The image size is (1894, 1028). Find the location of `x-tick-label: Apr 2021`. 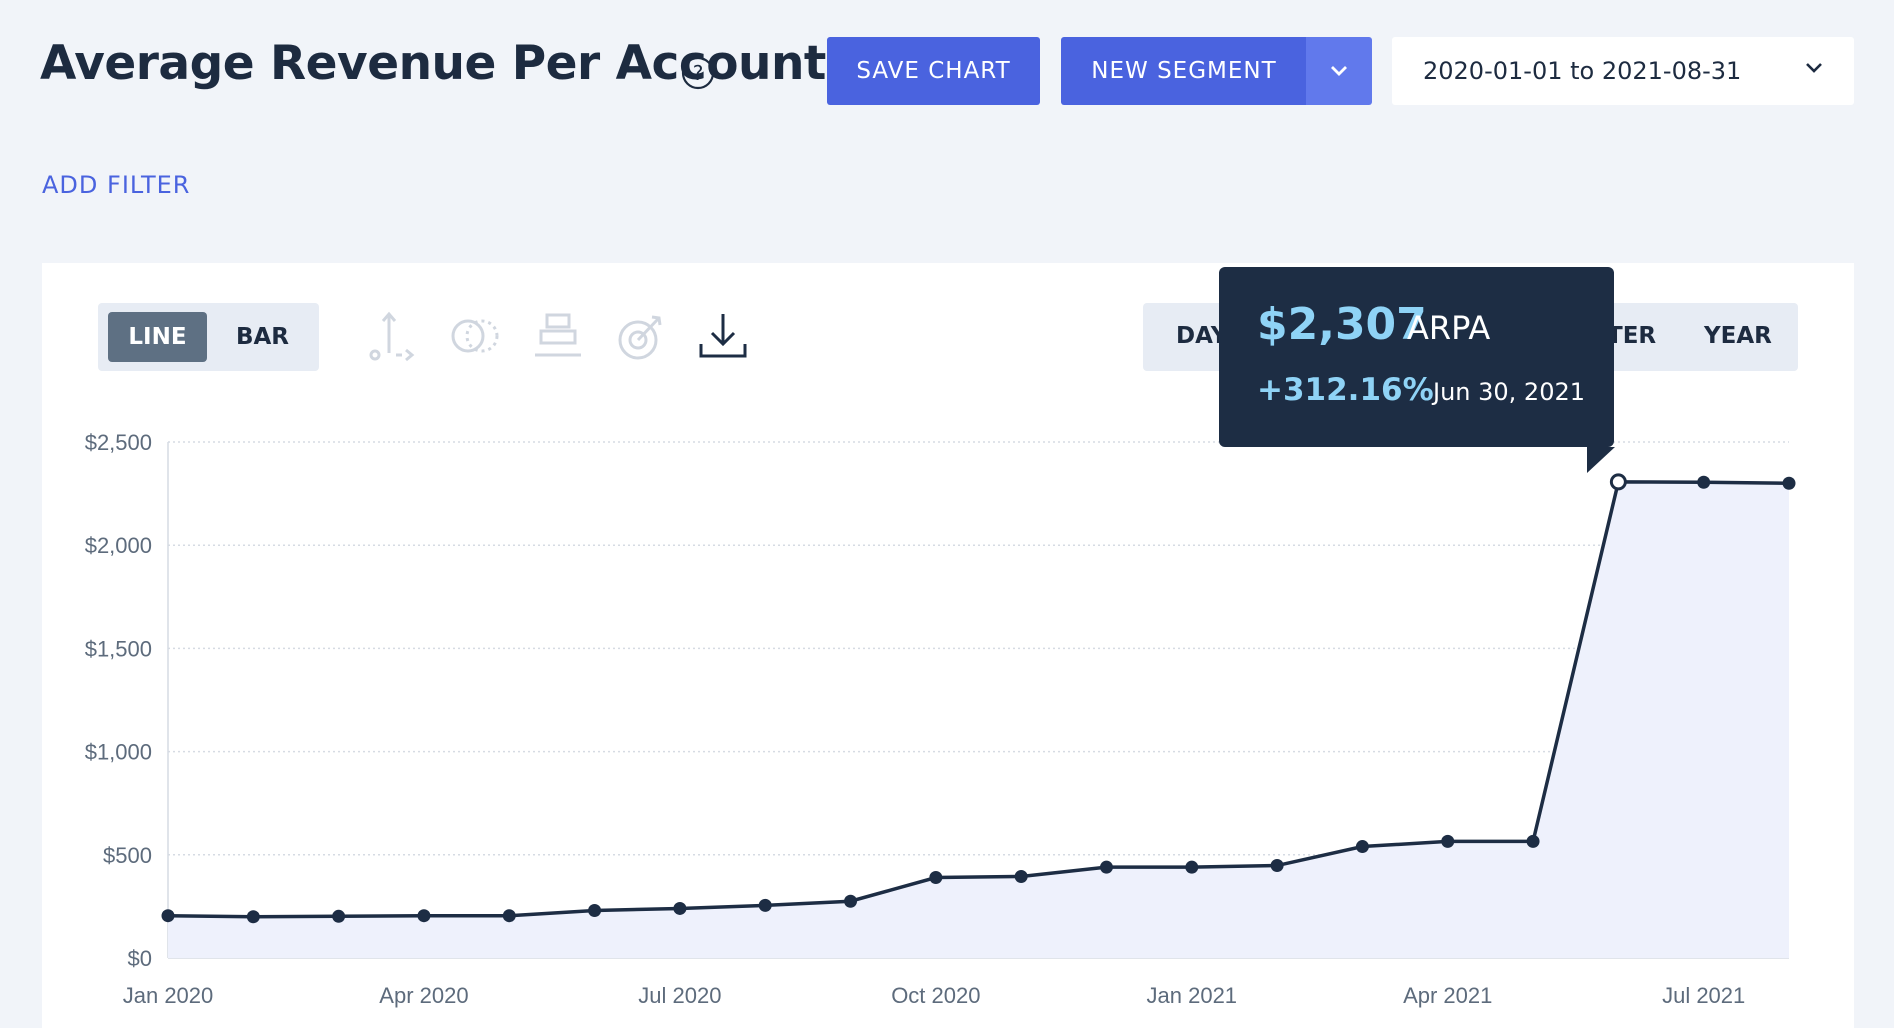

x-tick-label: Apr 2021 is located at coordinates (1447, 995).